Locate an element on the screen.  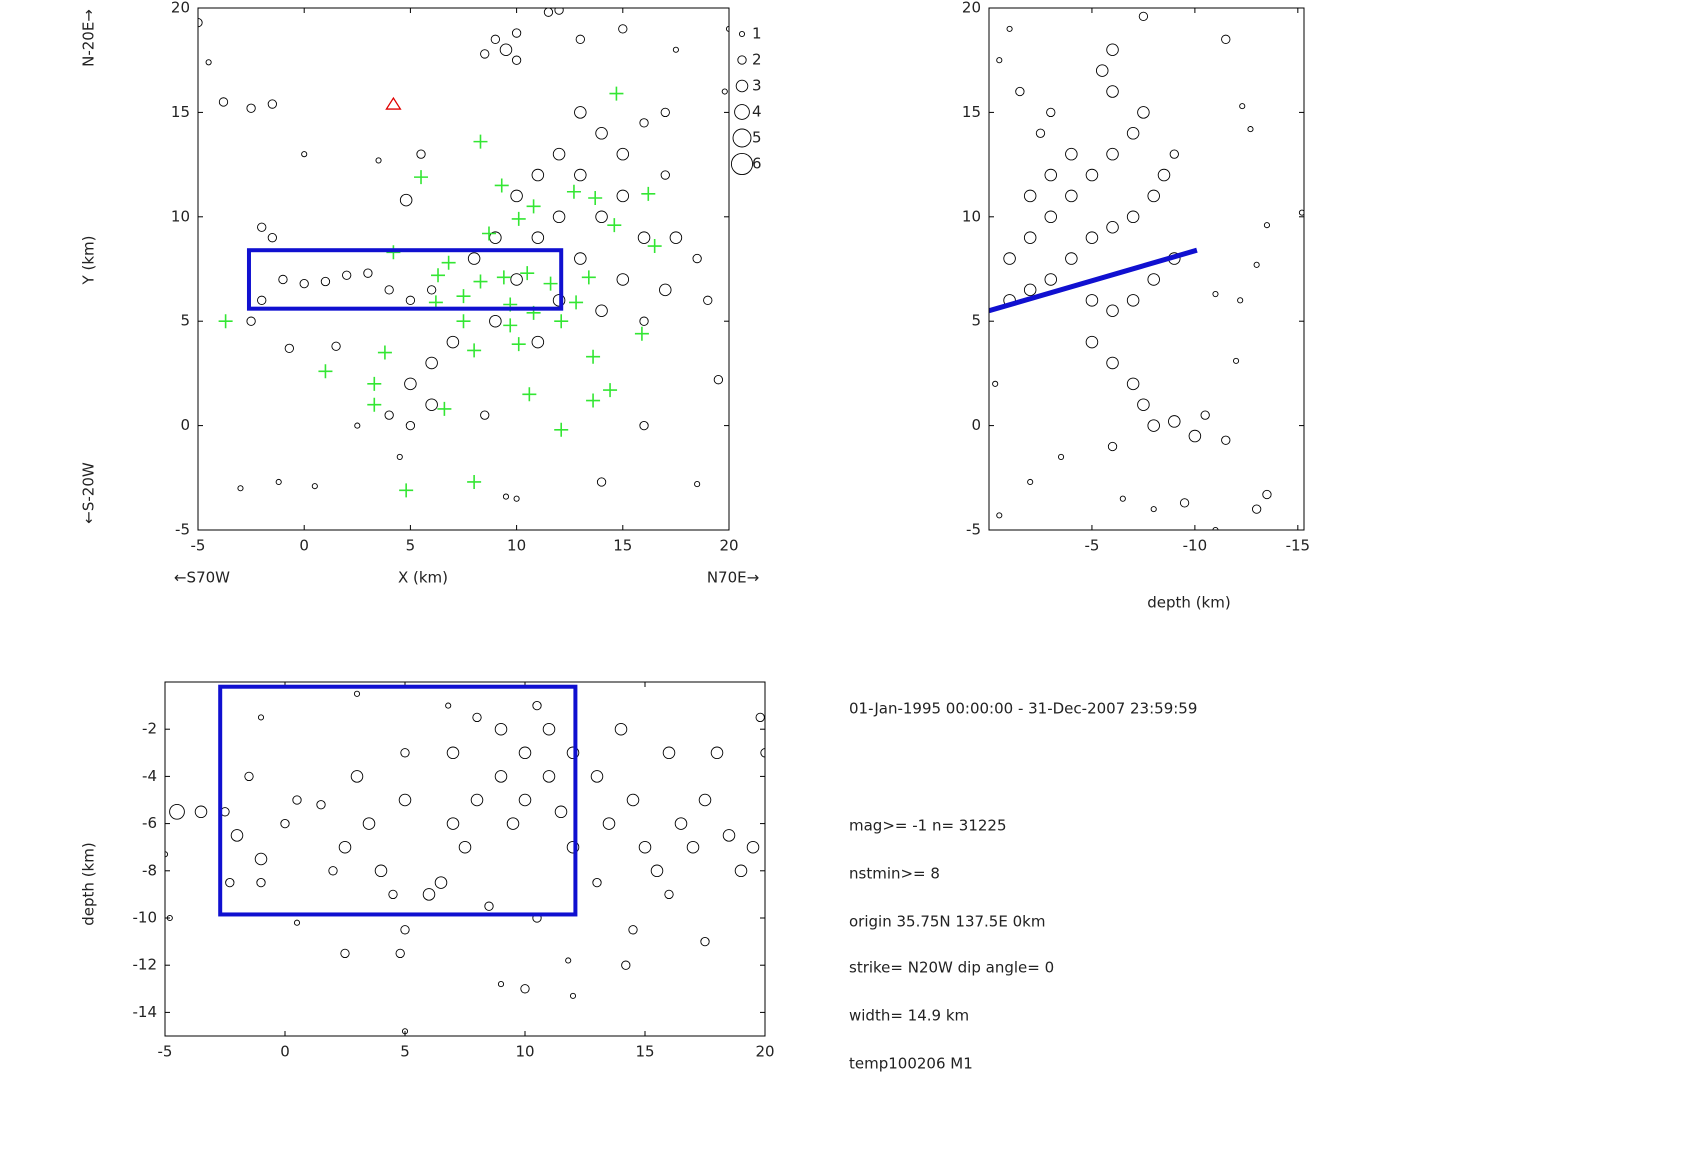
legend-label: 5 is located at coordinates (757, 138).